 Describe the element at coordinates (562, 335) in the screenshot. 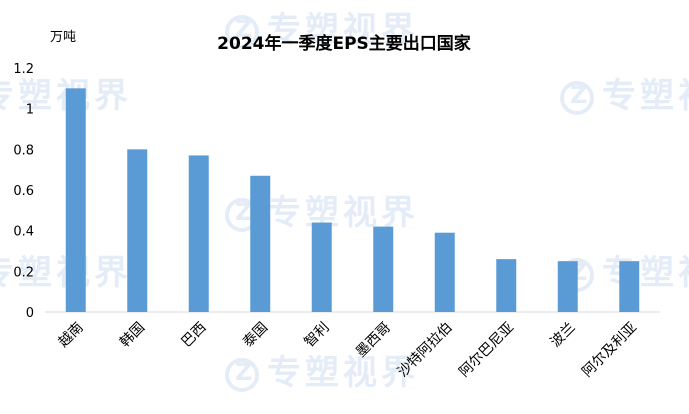

I see `x-tick-label: 波兰` at that location.